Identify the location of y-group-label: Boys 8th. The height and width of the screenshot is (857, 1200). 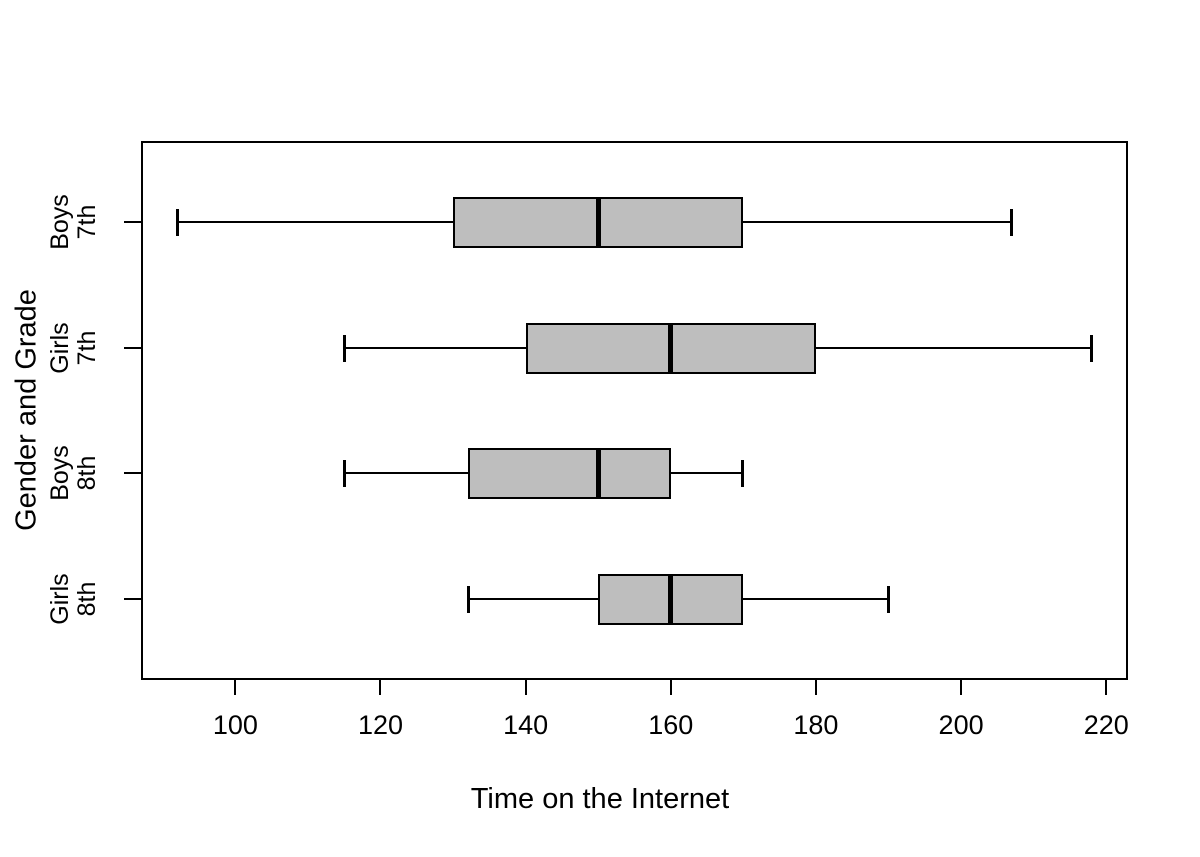
(73, 473).